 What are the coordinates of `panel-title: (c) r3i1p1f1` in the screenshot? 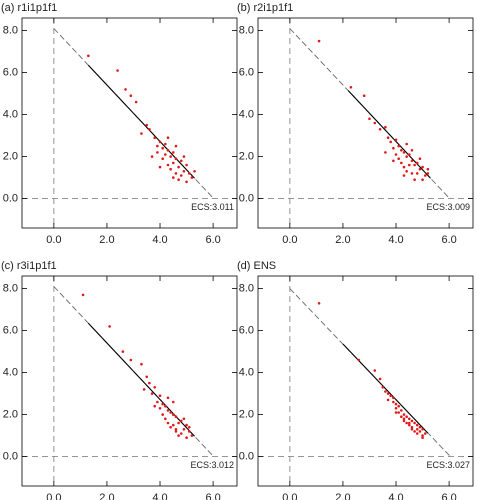 It's located at (29, 266).